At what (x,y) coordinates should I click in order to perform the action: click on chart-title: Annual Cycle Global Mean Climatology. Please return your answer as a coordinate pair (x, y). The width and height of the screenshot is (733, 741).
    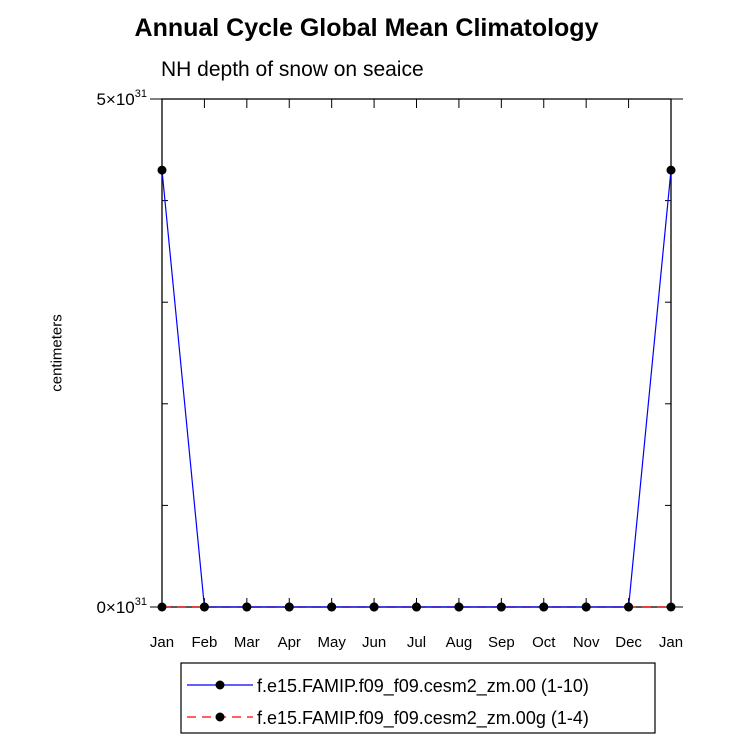
    Looking at the image, I should click on (366, 28).